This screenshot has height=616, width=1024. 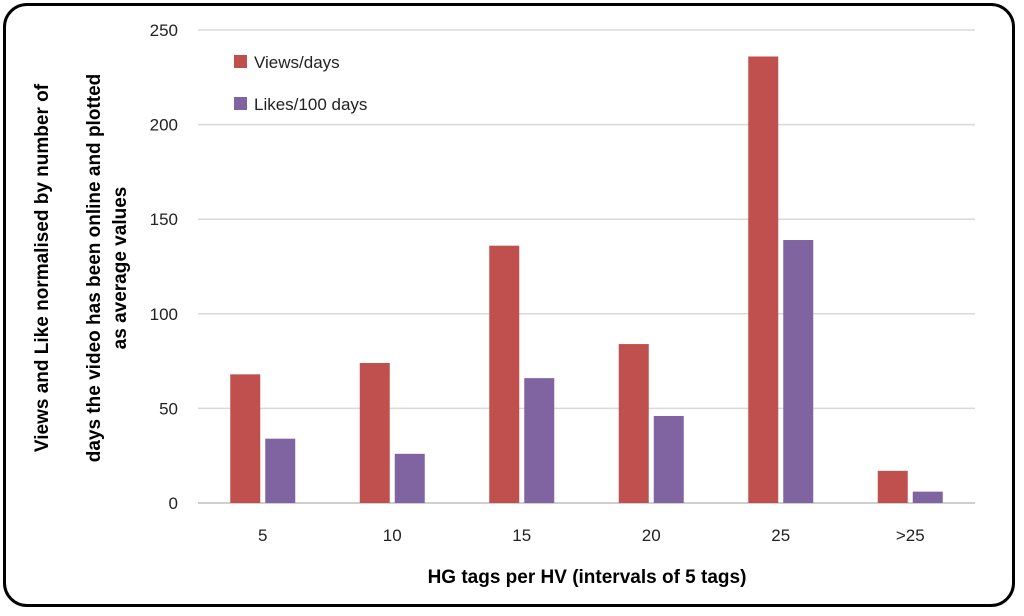 What do you see at coordinates (392, 535) in the screenshot?
I see `x-tick-label: 10` at bounding box center [392, 535].